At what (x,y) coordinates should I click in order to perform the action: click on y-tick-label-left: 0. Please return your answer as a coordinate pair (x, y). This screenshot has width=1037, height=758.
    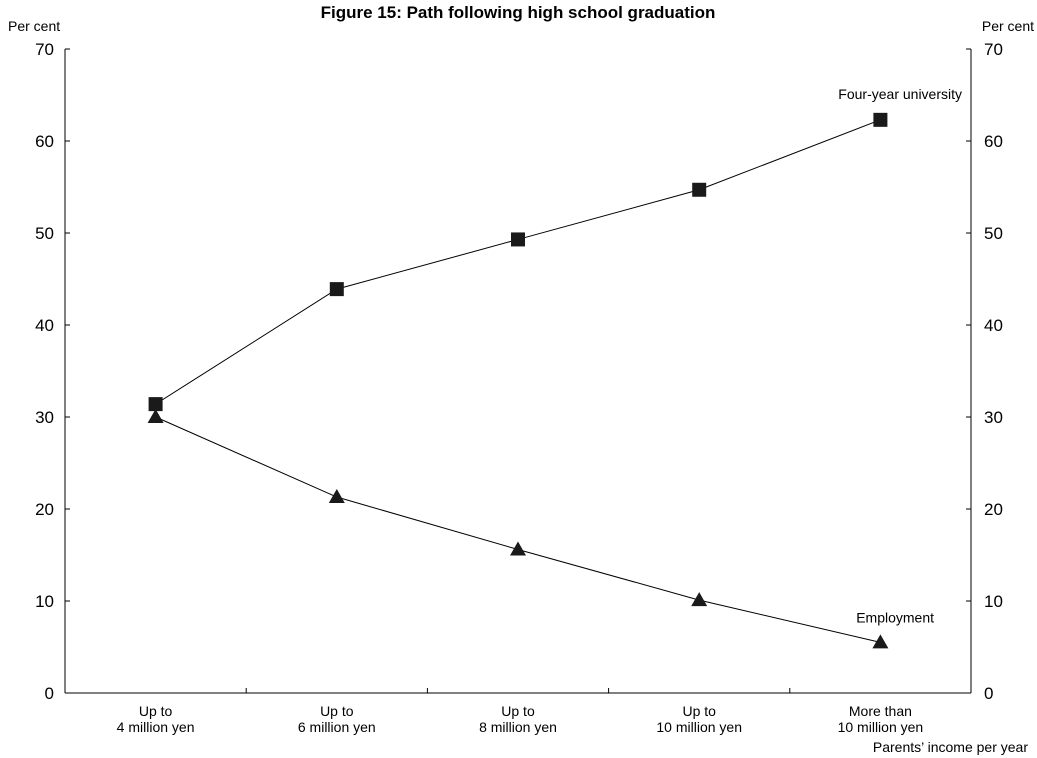
    Looking at the image, I should click on (49, 693).